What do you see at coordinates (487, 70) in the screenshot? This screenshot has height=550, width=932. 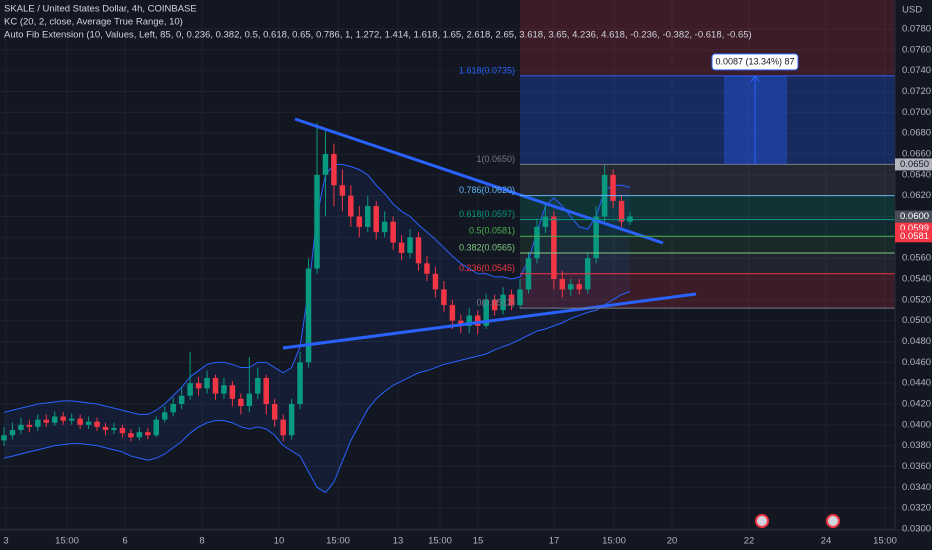 I see `fib-label: 1.618(0.0735)` at bounding box center [487, 70].